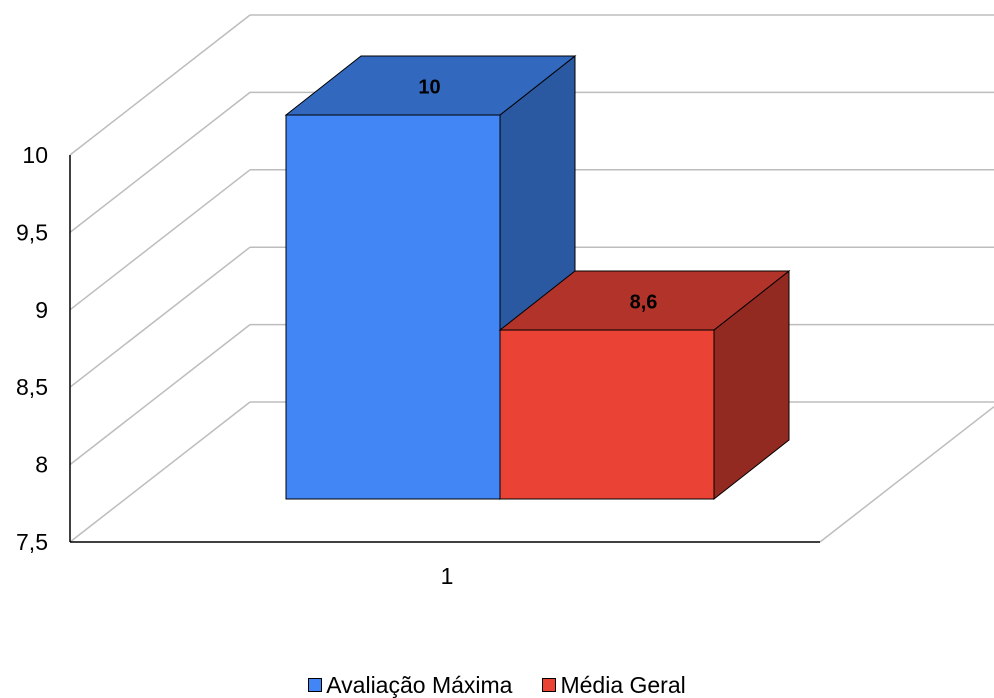 Image resolution: width=994 pixels, height=698 pixels. Describe the element at coordinates (32, 387) in the screenshot. I see `y-tick-label-2: 8,5` at that location.